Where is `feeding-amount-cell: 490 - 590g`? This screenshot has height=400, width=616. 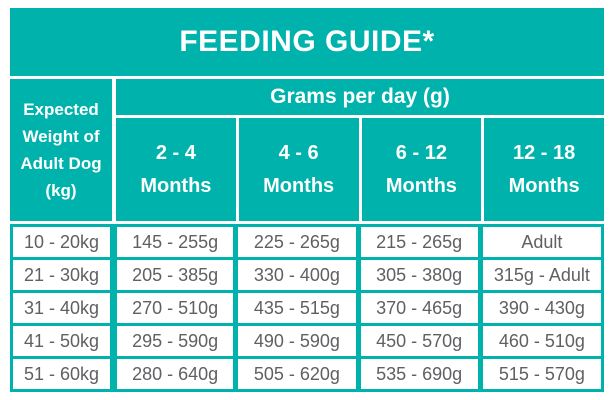 feeding-amount-cell: 490 - 590g is located at coordinates (296, 341).